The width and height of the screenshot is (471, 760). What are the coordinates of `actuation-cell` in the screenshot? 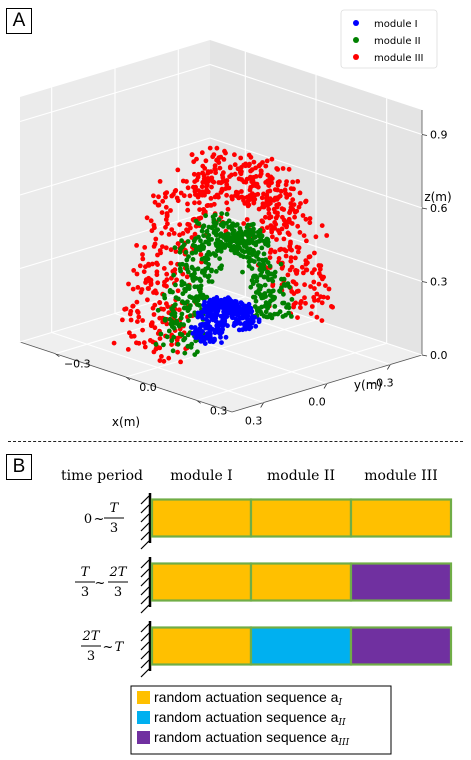 It's located at (401, 518).